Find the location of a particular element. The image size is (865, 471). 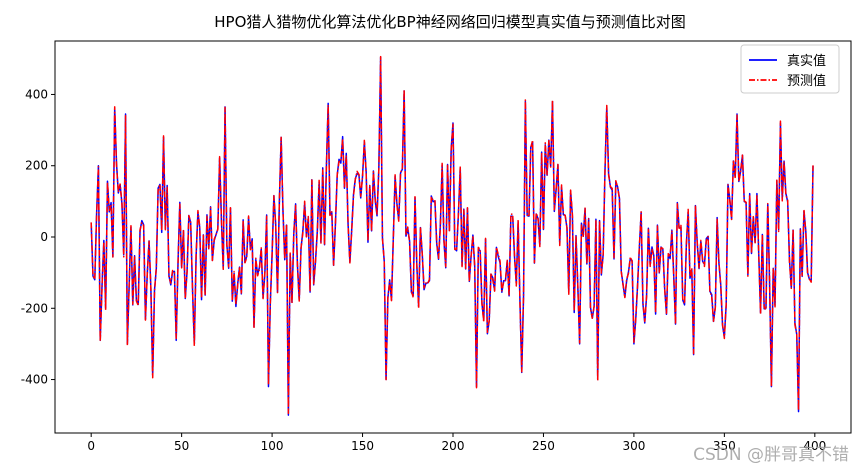

watermark: CSDN @胖哥真不错 is located at coordinates (771, 455).